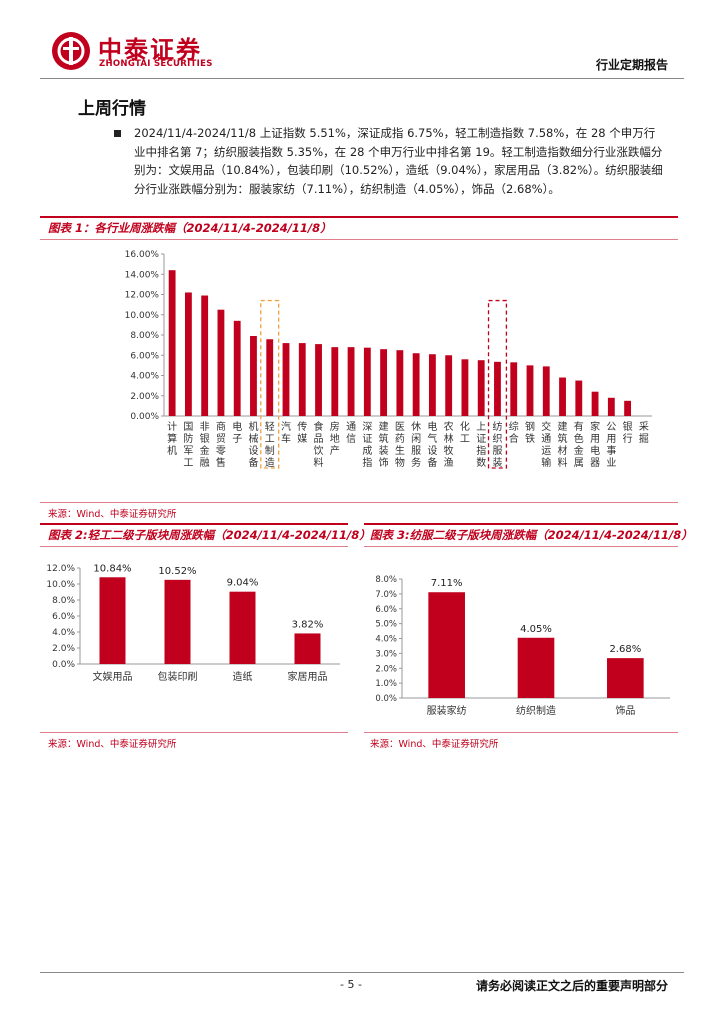  I want to click on x-tick-label-char: 织, so click(497, 439).